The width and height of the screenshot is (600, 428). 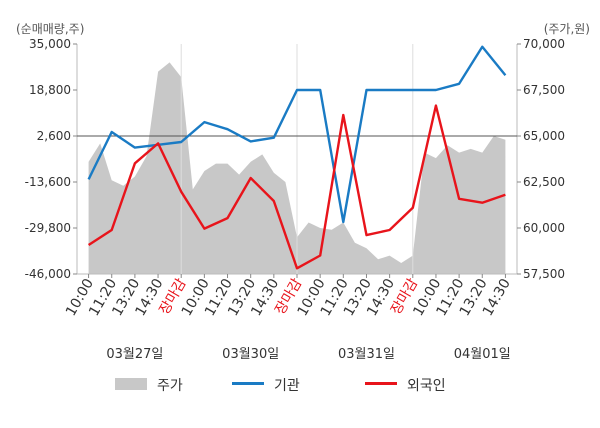 I want to click on left-tick-label: 18,800, so click(x=50, y=90).